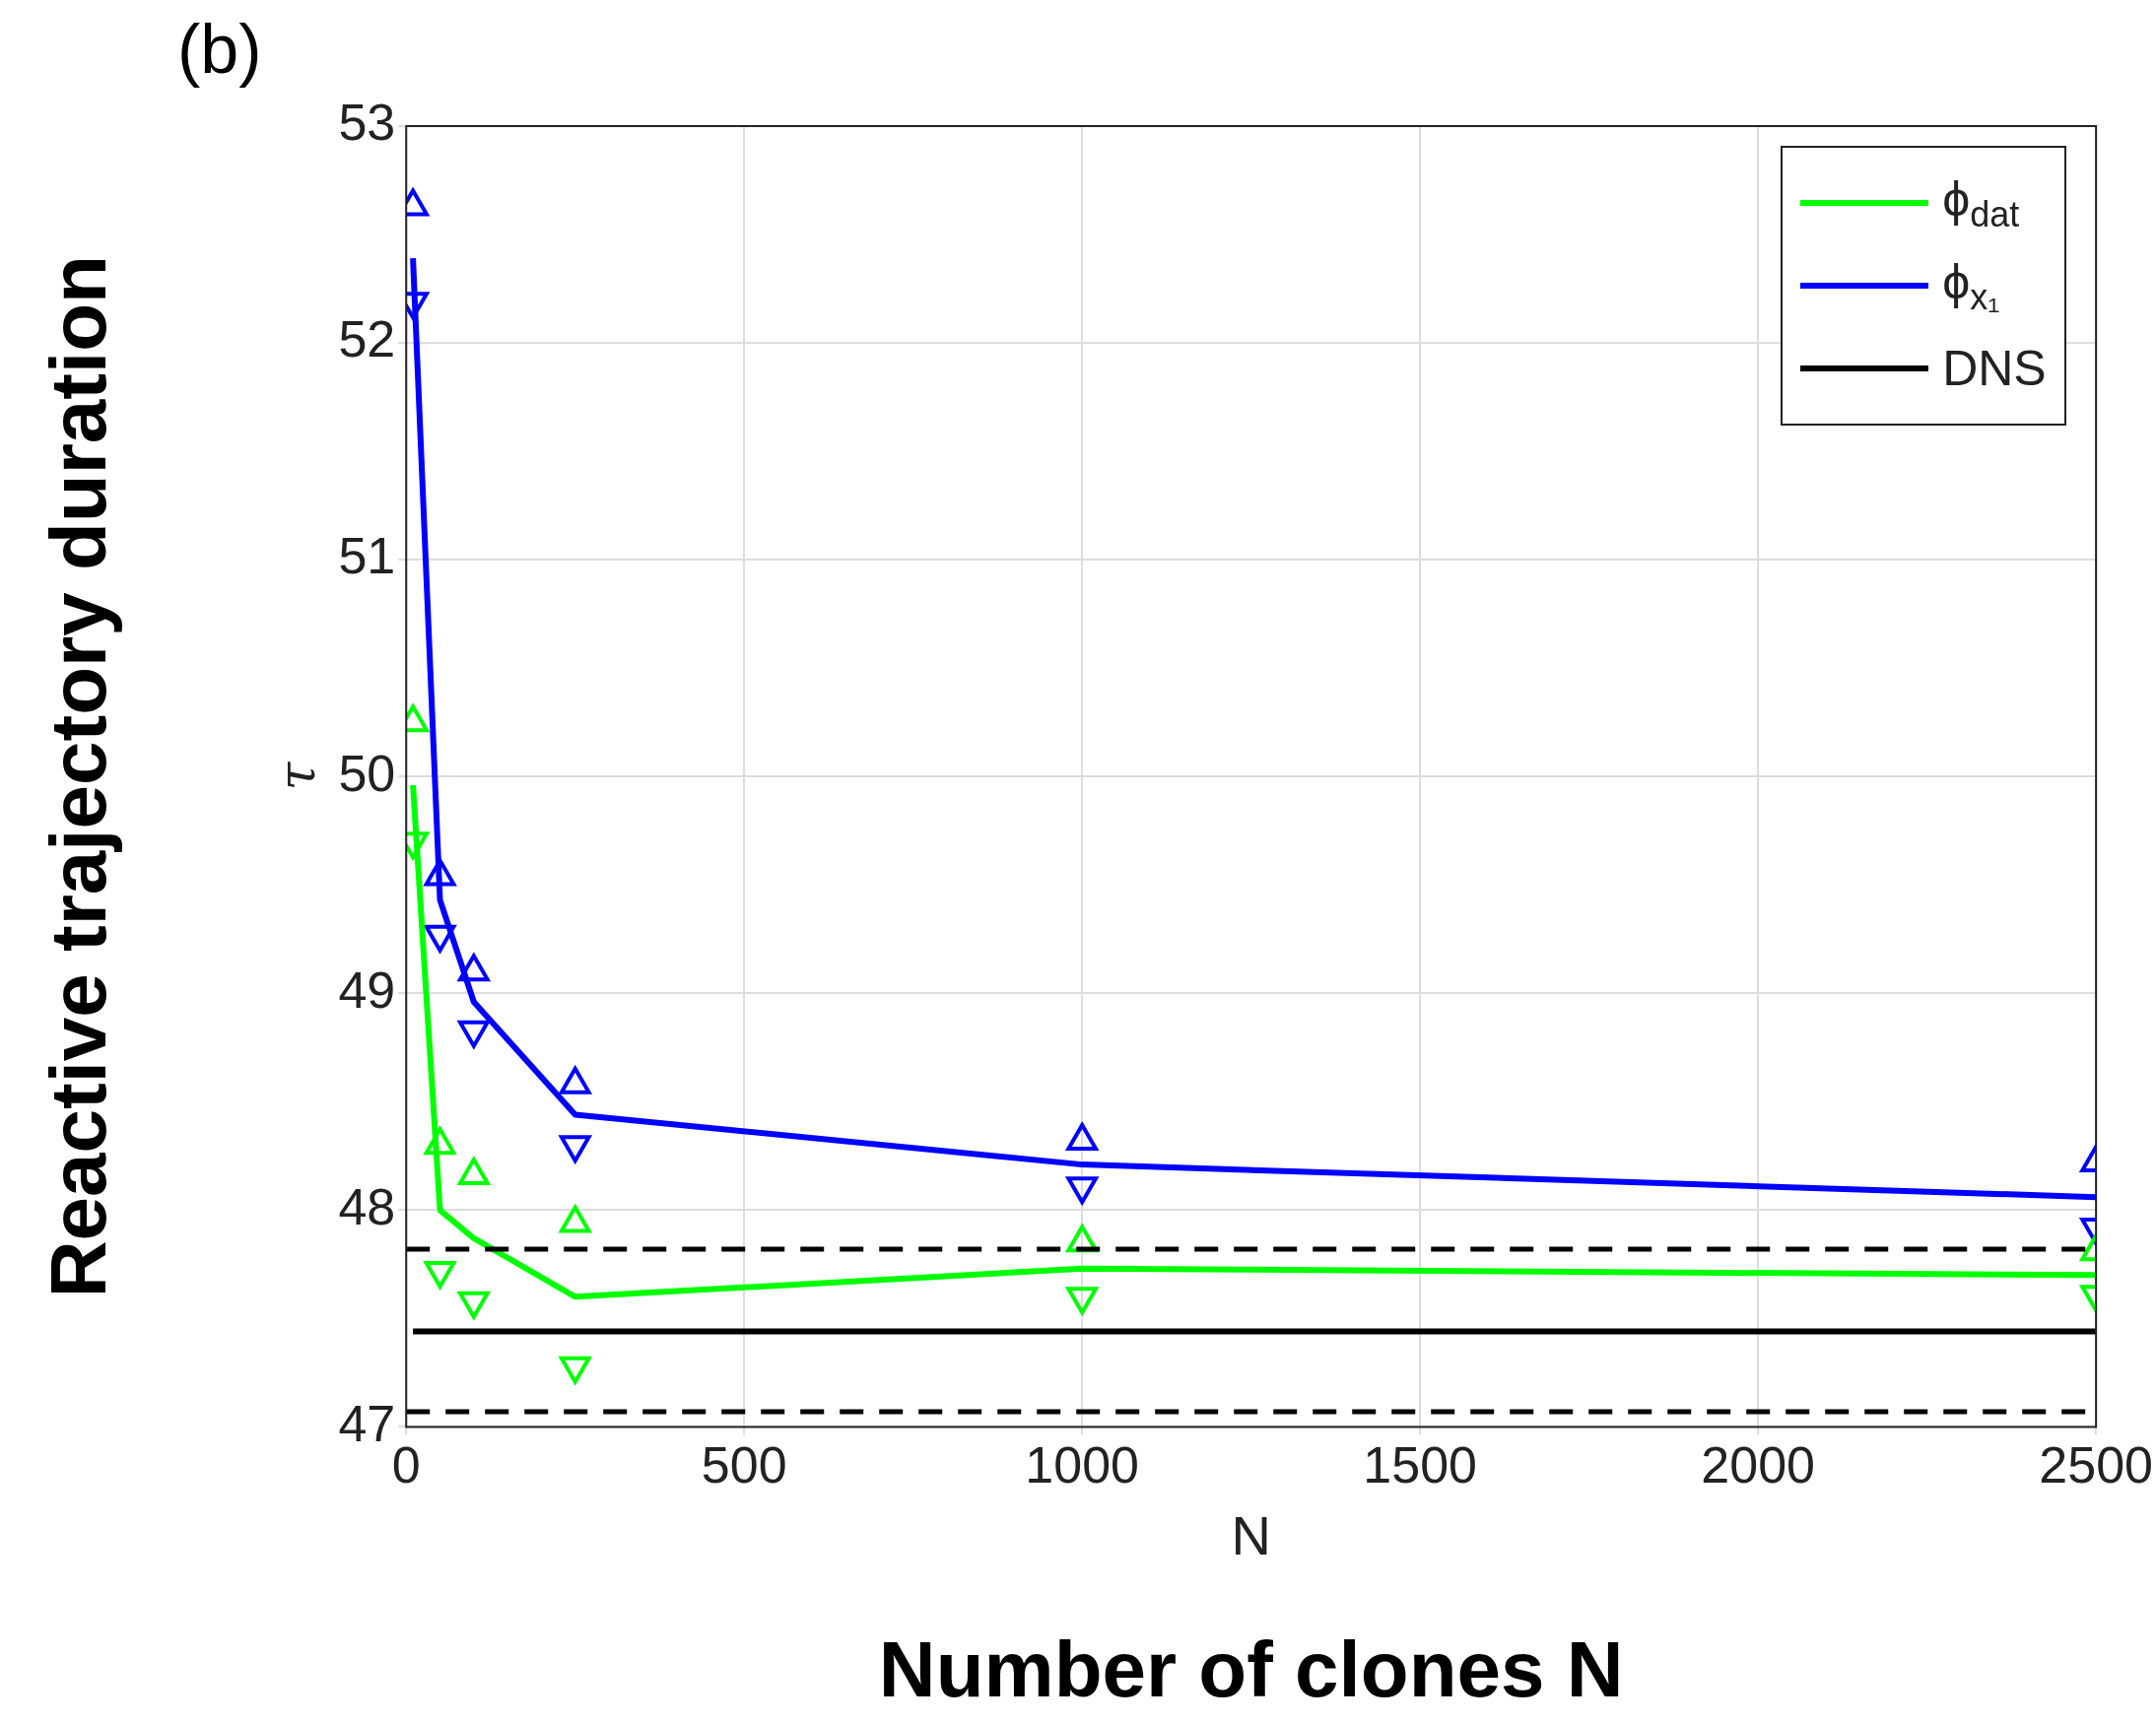 This screenshot has width=2156, height=1724. I want to click on y-tick-label: 52, so click(367, 339).